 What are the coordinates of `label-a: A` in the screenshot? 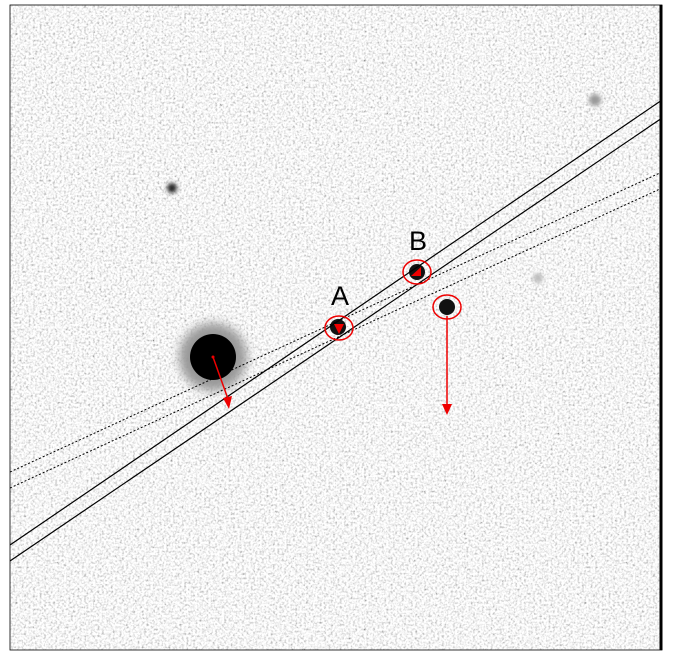 It's located at (340, 296).